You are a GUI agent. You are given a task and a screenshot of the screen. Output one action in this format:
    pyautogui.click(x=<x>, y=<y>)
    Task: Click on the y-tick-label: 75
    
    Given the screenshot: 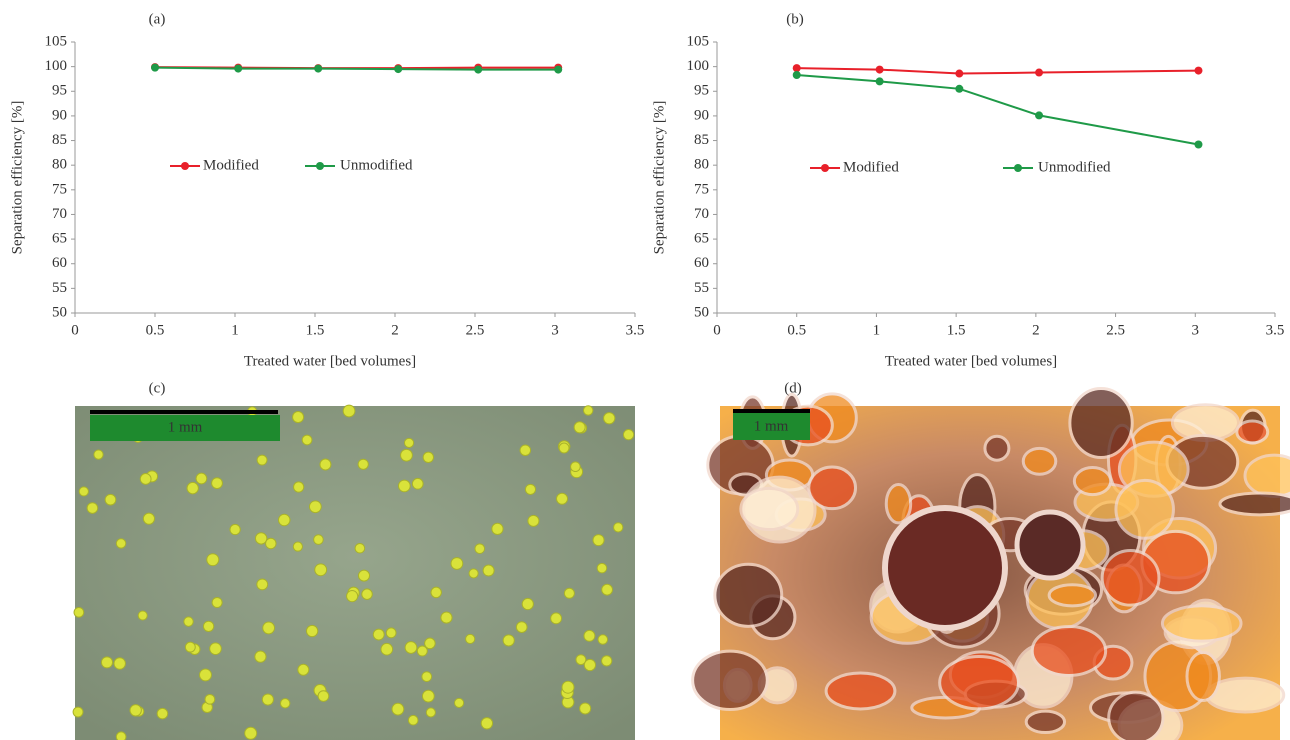 What is the action you would take?
    pyautogui.click(x=701, y=189)
    